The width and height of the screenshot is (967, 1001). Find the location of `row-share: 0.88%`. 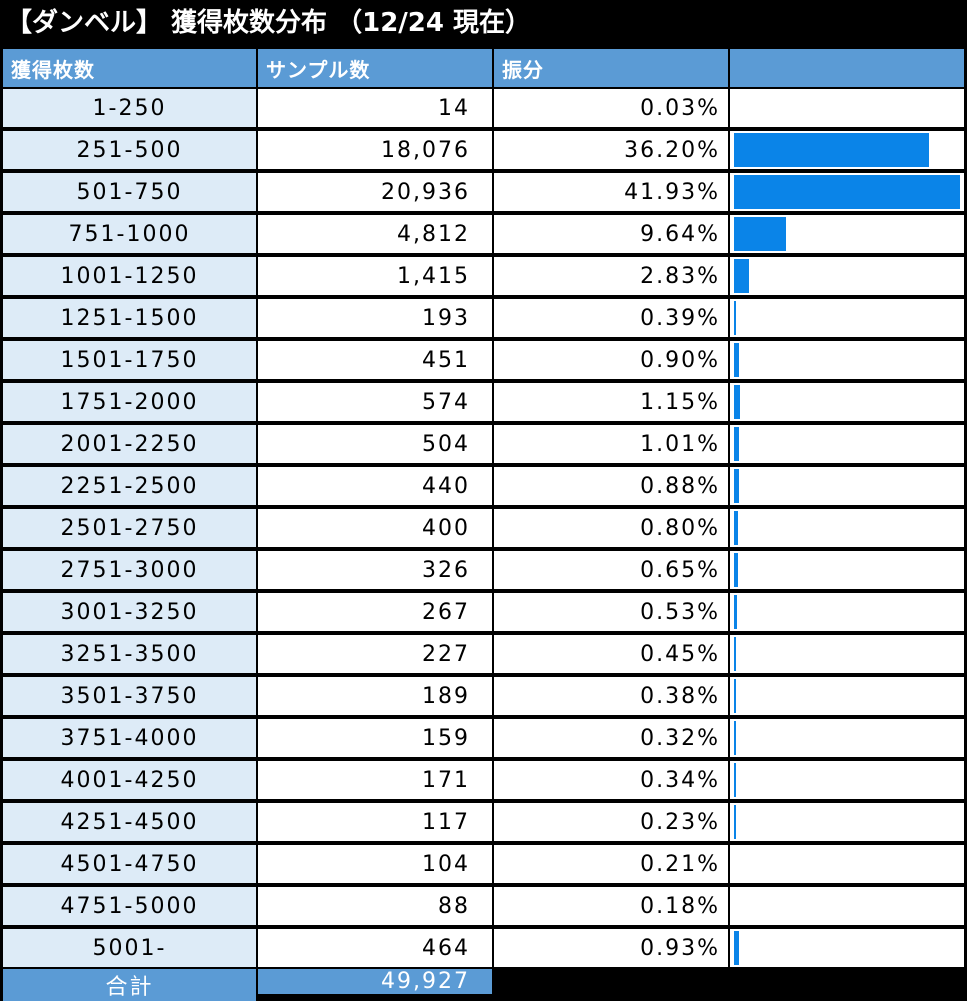

row-share: 0.88% is located at coordinates (611, 486).